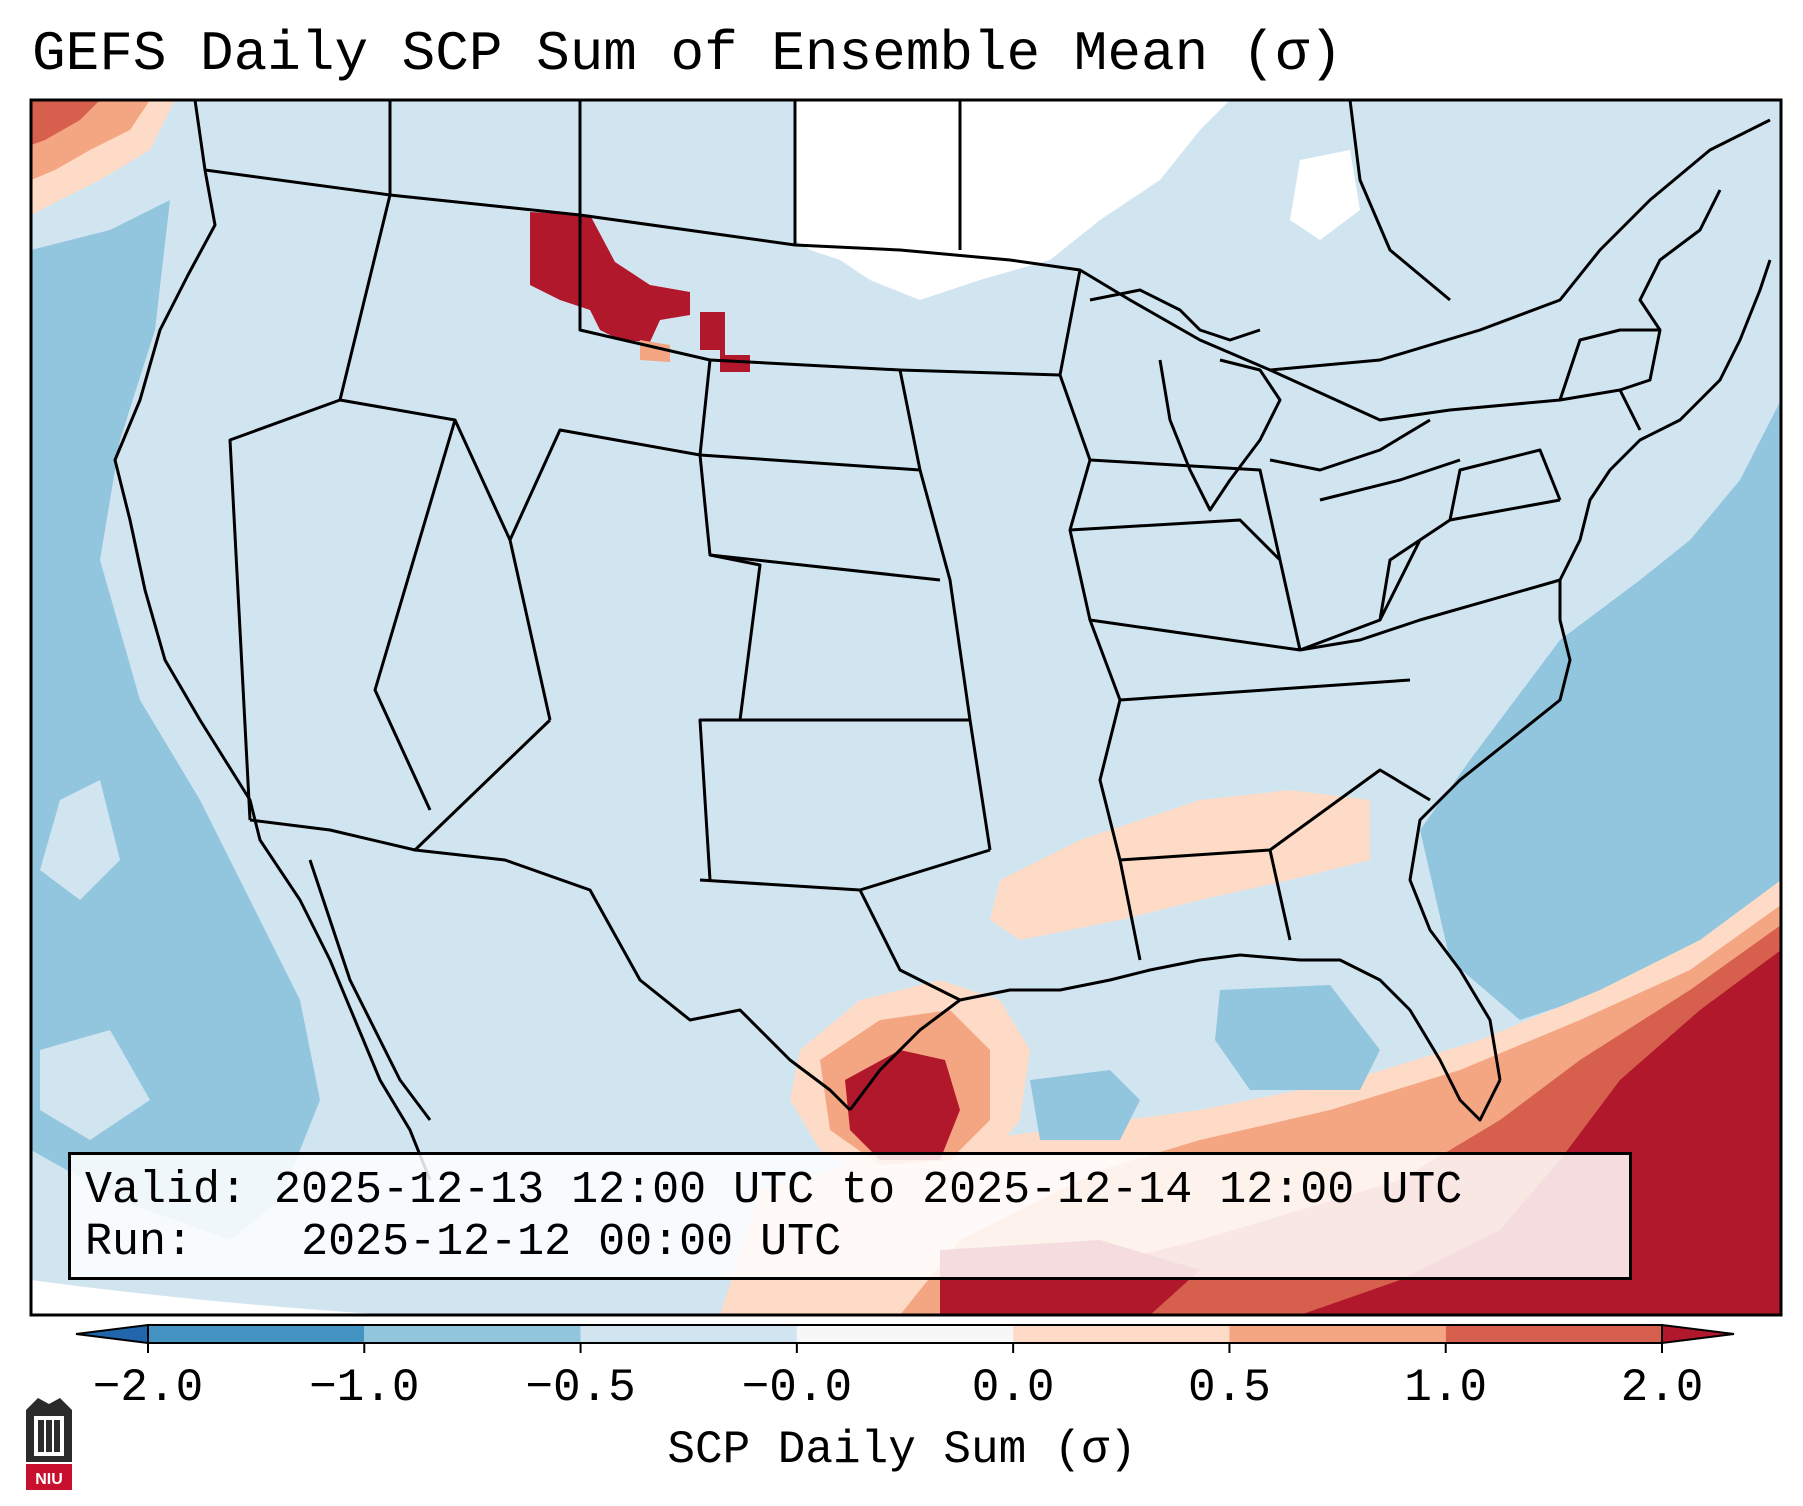  I want to click on anomaly-caribbean-positive-max, so click(1540, 1132).